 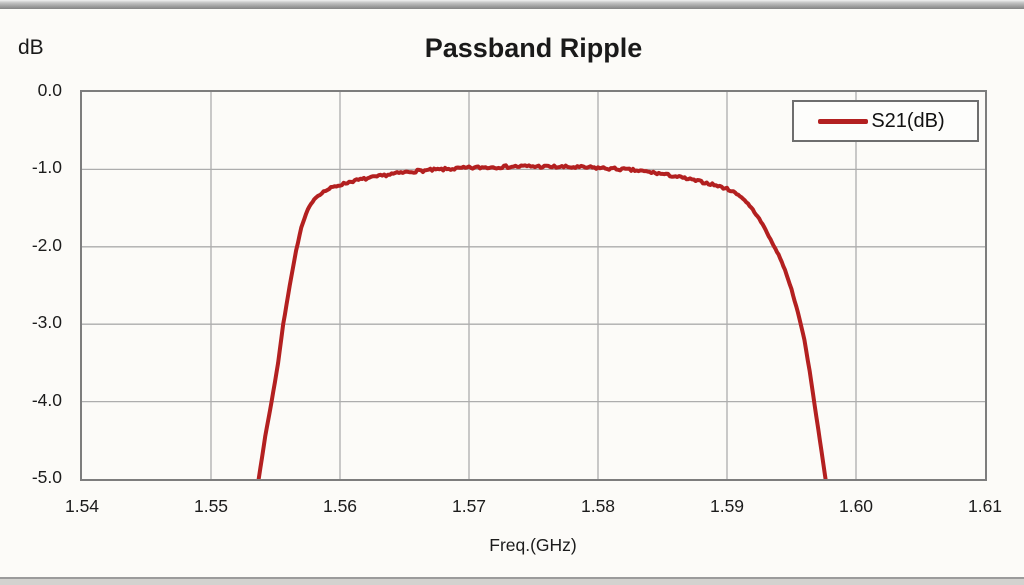 What do you see at coordinates (82, 506) in the screenshot?
I see `x-tick-label: 1.54` at bounding box center [82, 506].